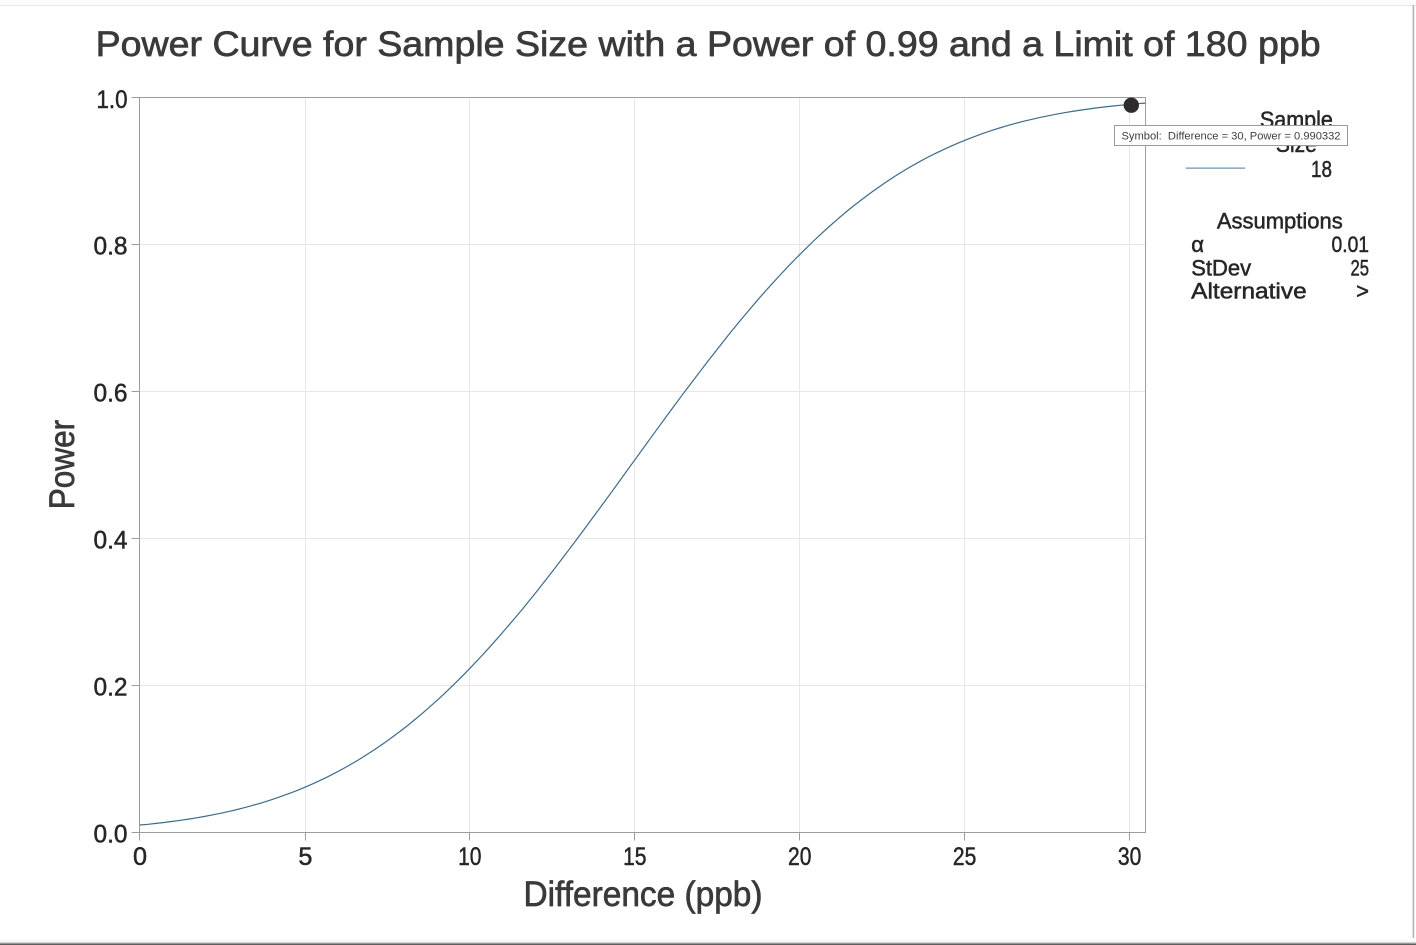  Describe the element at coordinates (1321, 169) in the screenshot. I see `svg-text: 18` at that location.